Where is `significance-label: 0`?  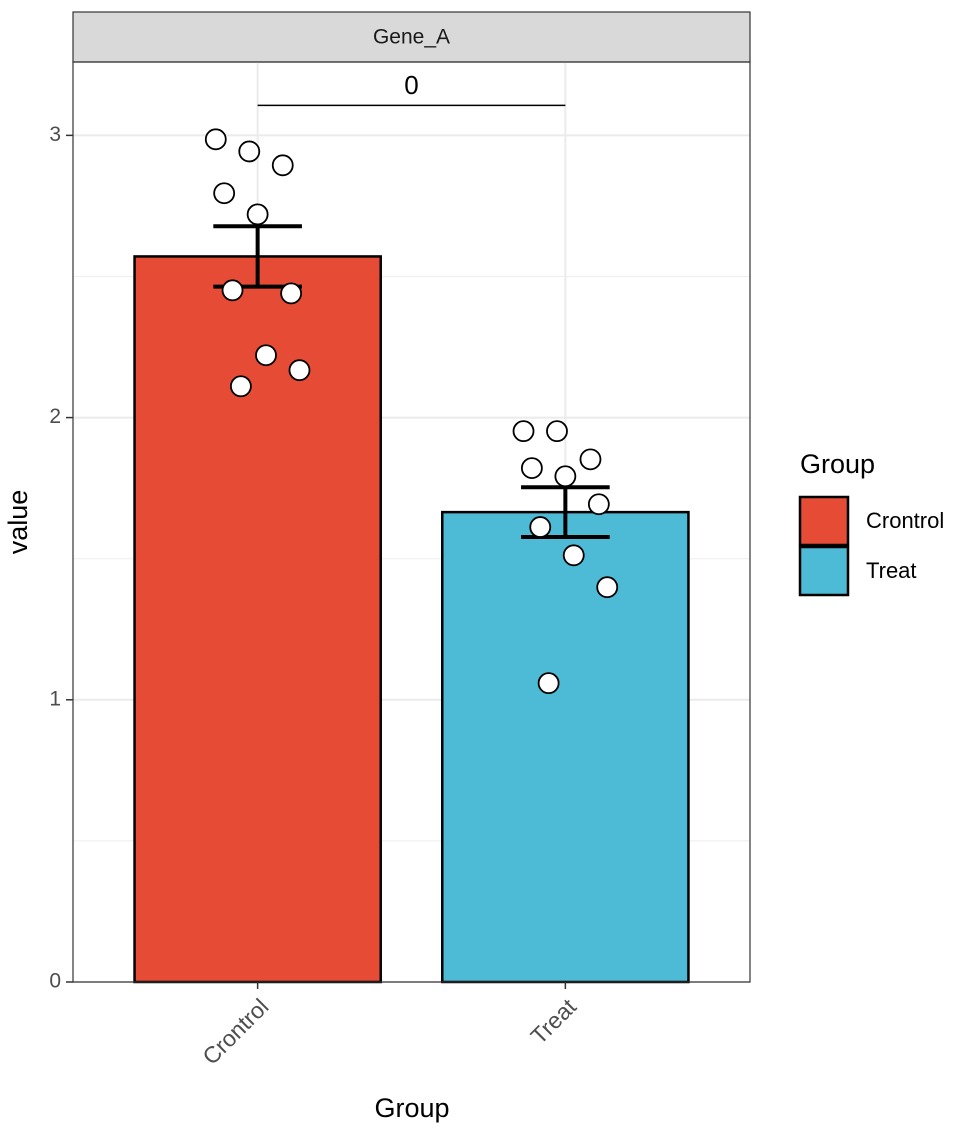
significance-label: 0 is located at coordinates (411, 85).